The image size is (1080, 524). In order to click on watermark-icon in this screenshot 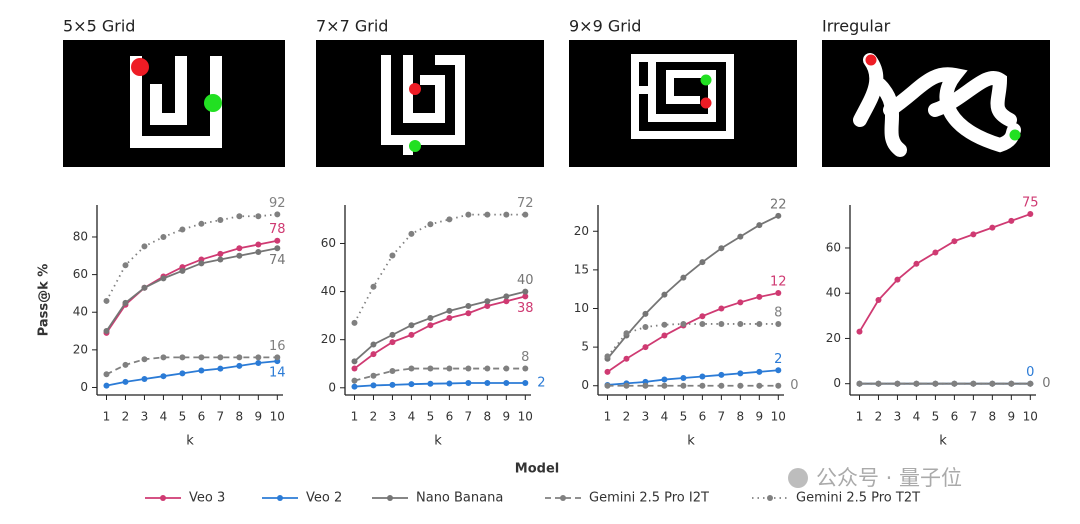, I will do `click(798, 478)`.